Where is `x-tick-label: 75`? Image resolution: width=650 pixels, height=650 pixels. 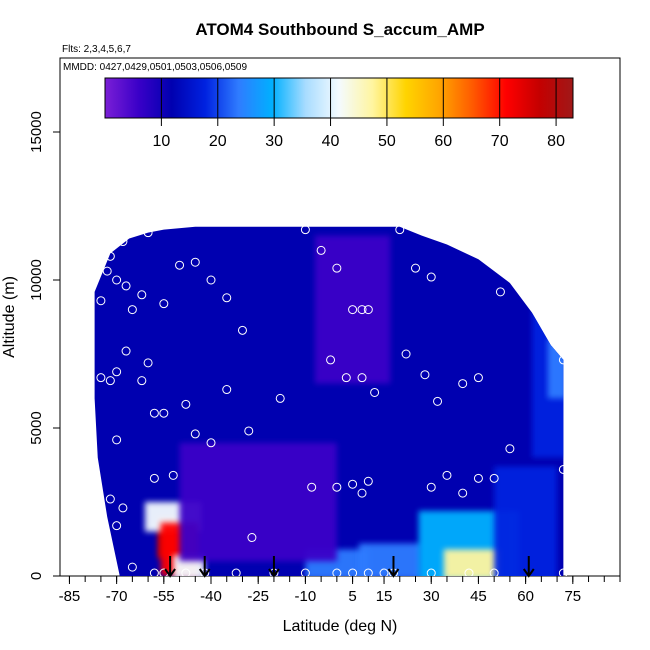 x-tick-label: 75 is located at coordinates (572, 596).